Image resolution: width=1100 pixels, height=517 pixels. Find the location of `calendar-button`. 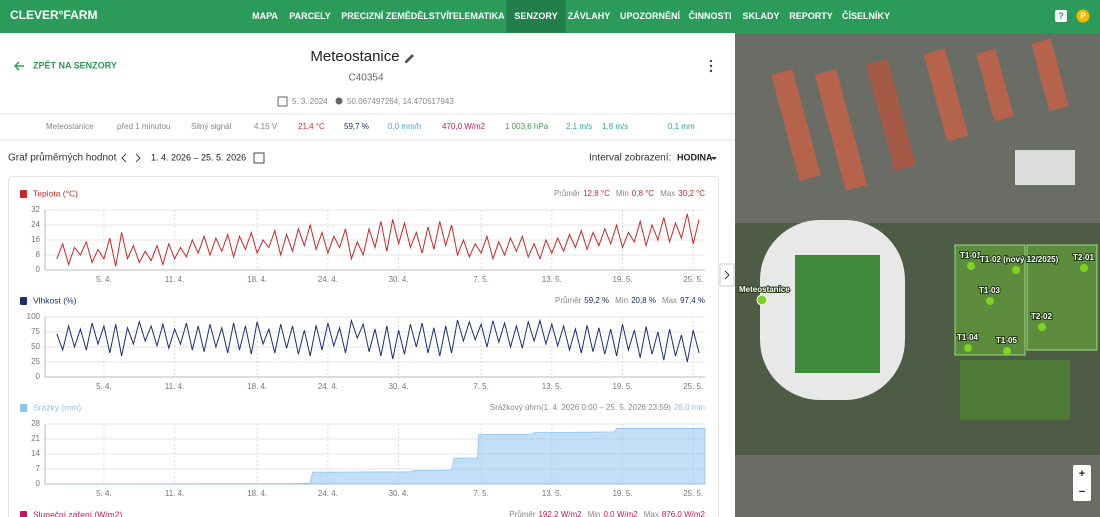

calendar-button is located at coordinates (259, 158).